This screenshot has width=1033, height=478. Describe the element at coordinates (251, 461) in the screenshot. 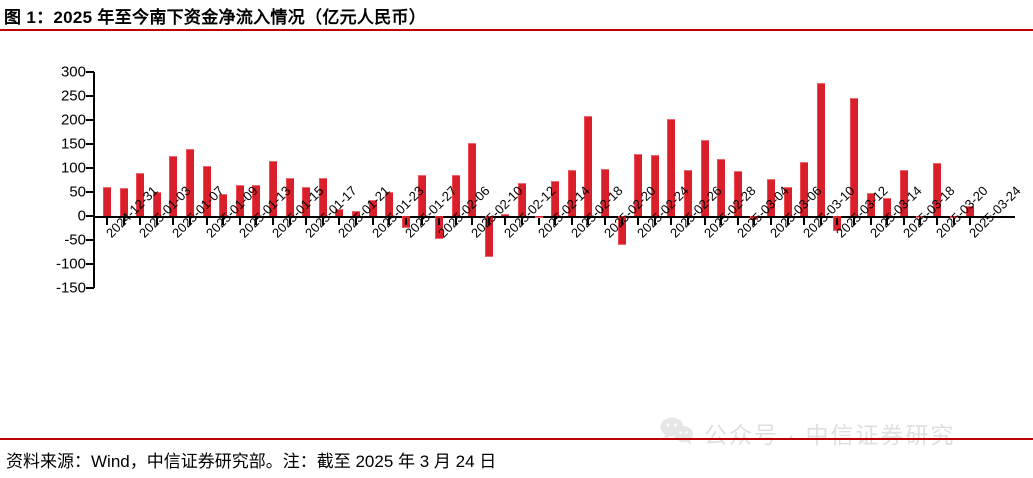

I see `source-note: 资料来源：Wind，中信证券研究部。注：截至 2025 年 3 月 24 日` at that location.